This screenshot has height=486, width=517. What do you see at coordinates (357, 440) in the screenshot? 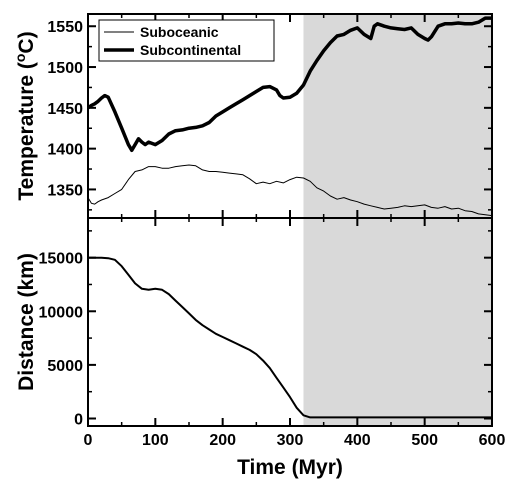
I see `time-xtick-label: 400` at bounding box center [357, 440].